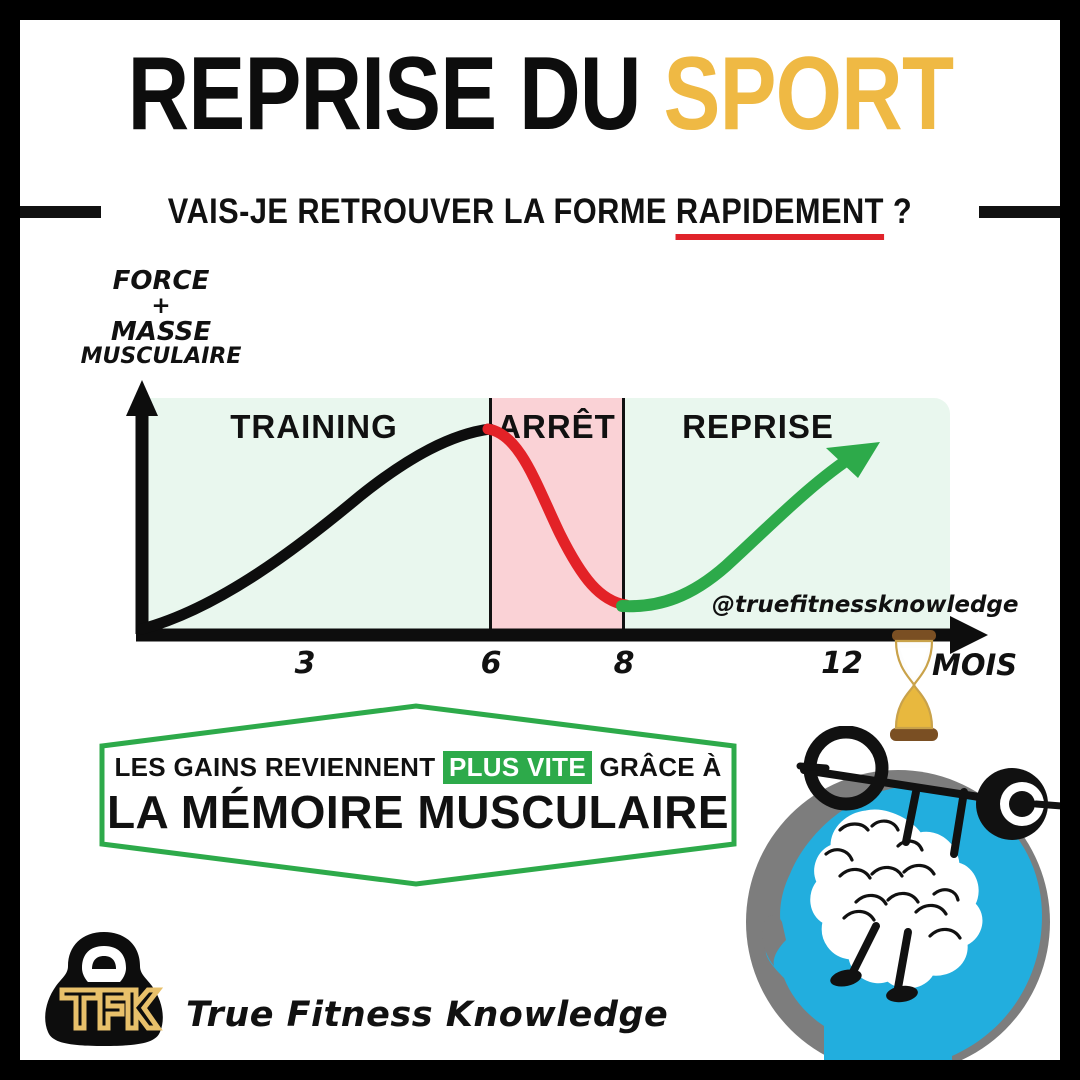 This screenshot has width=1080, height=1080. Describe the element at coordinates (842, 663) in the screenshot. I see `chart-xtick-12: 12` at that location.